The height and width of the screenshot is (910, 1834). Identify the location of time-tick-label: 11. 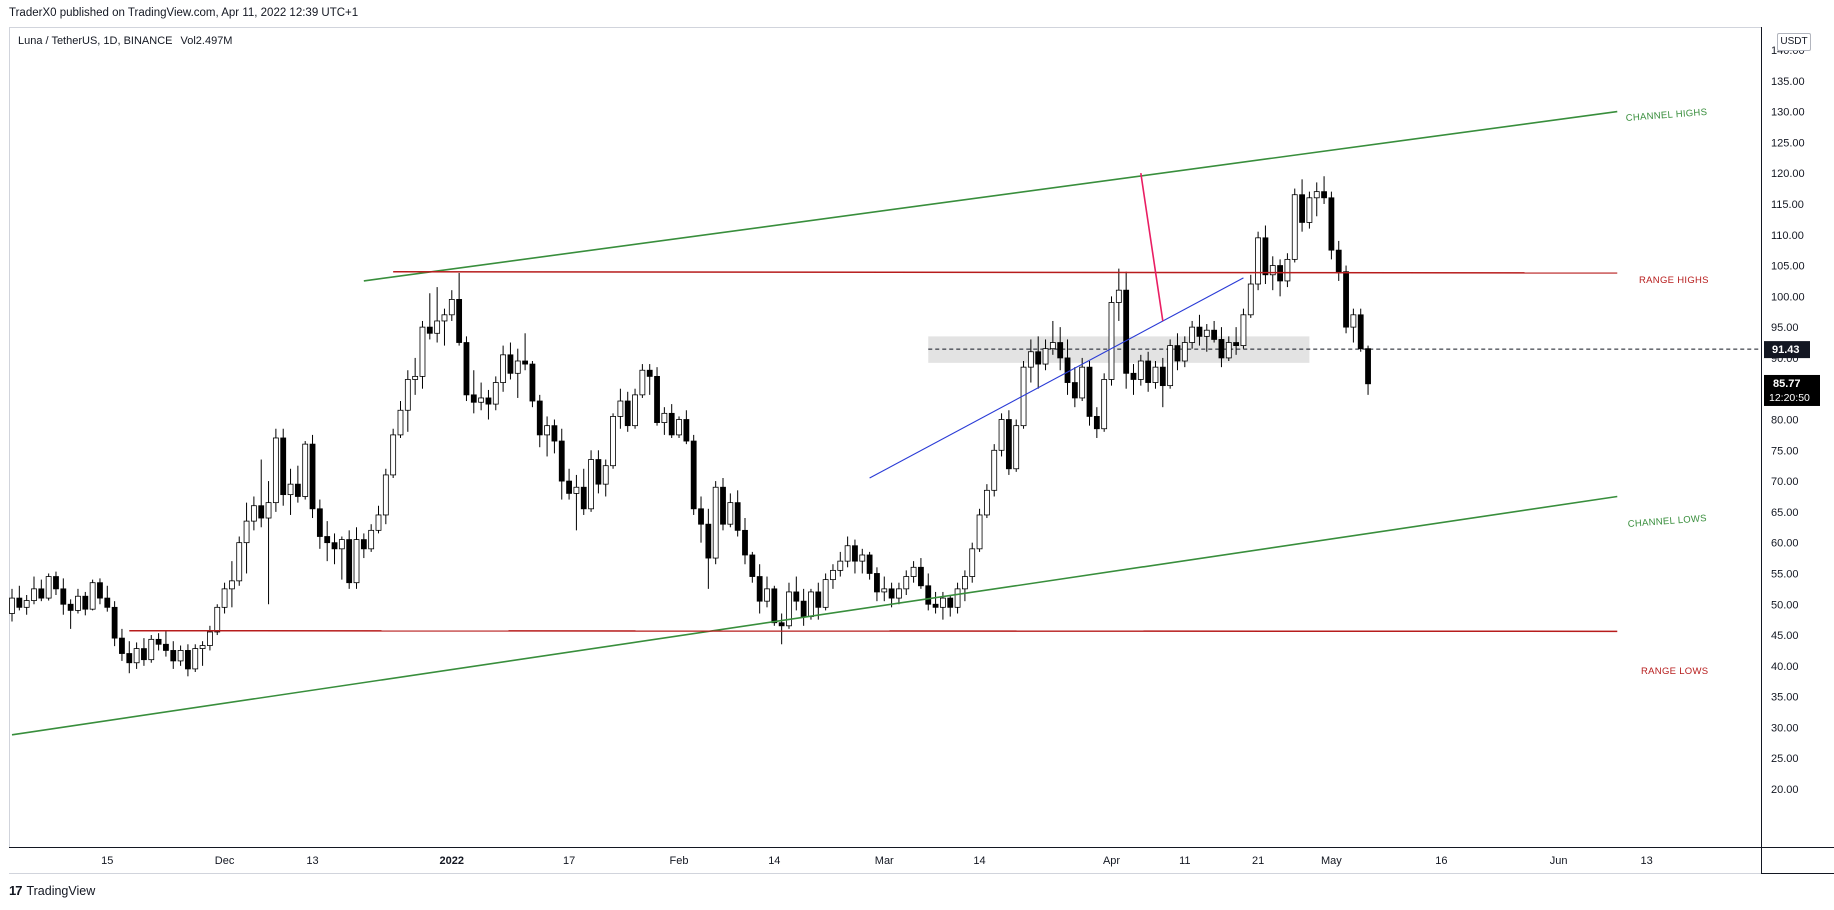
(1184, 861).